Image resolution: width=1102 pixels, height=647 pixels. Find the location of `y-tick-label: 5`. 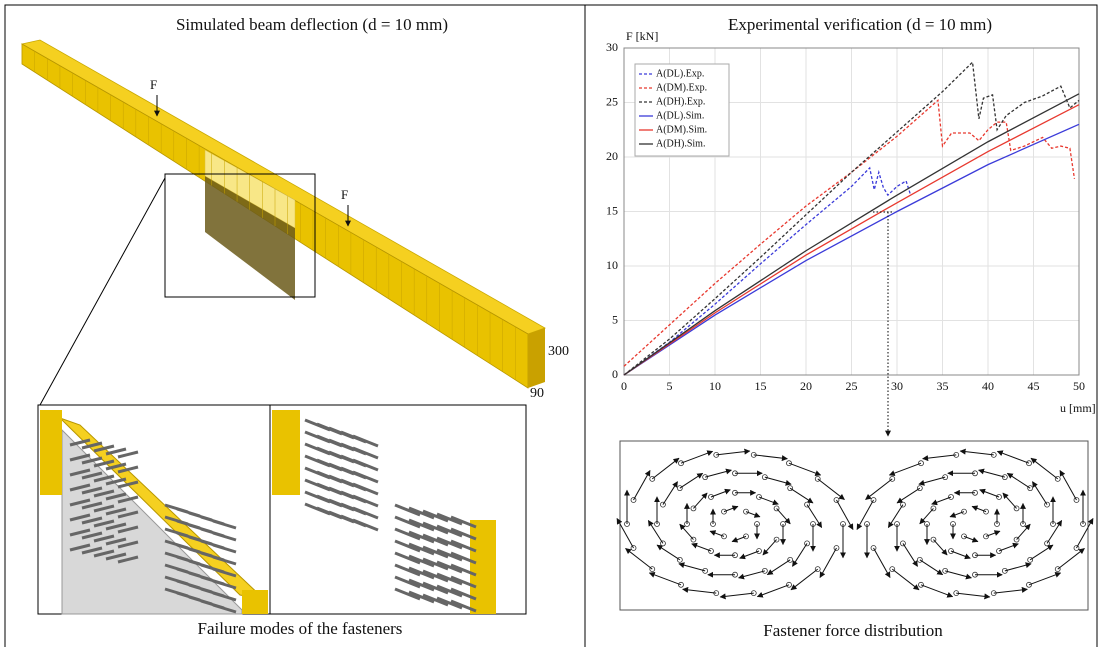

y-tick-label: 5 is located at coordinates (615, 319).